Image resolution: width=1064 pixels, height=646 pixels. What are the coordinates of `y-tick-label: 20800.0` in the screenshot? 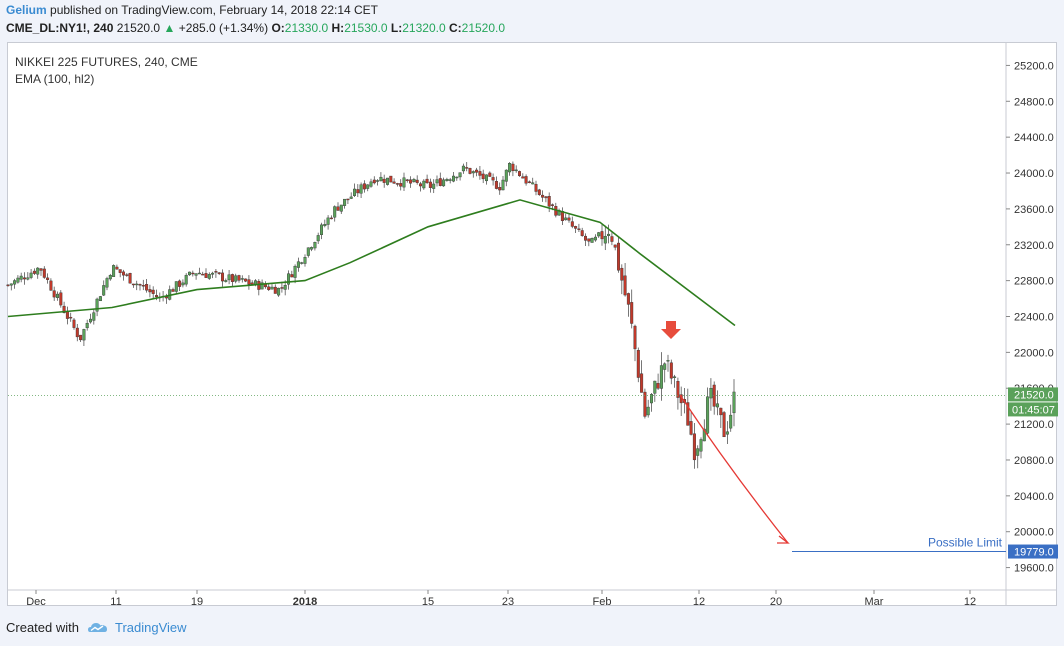 It's located at (1034, 461).